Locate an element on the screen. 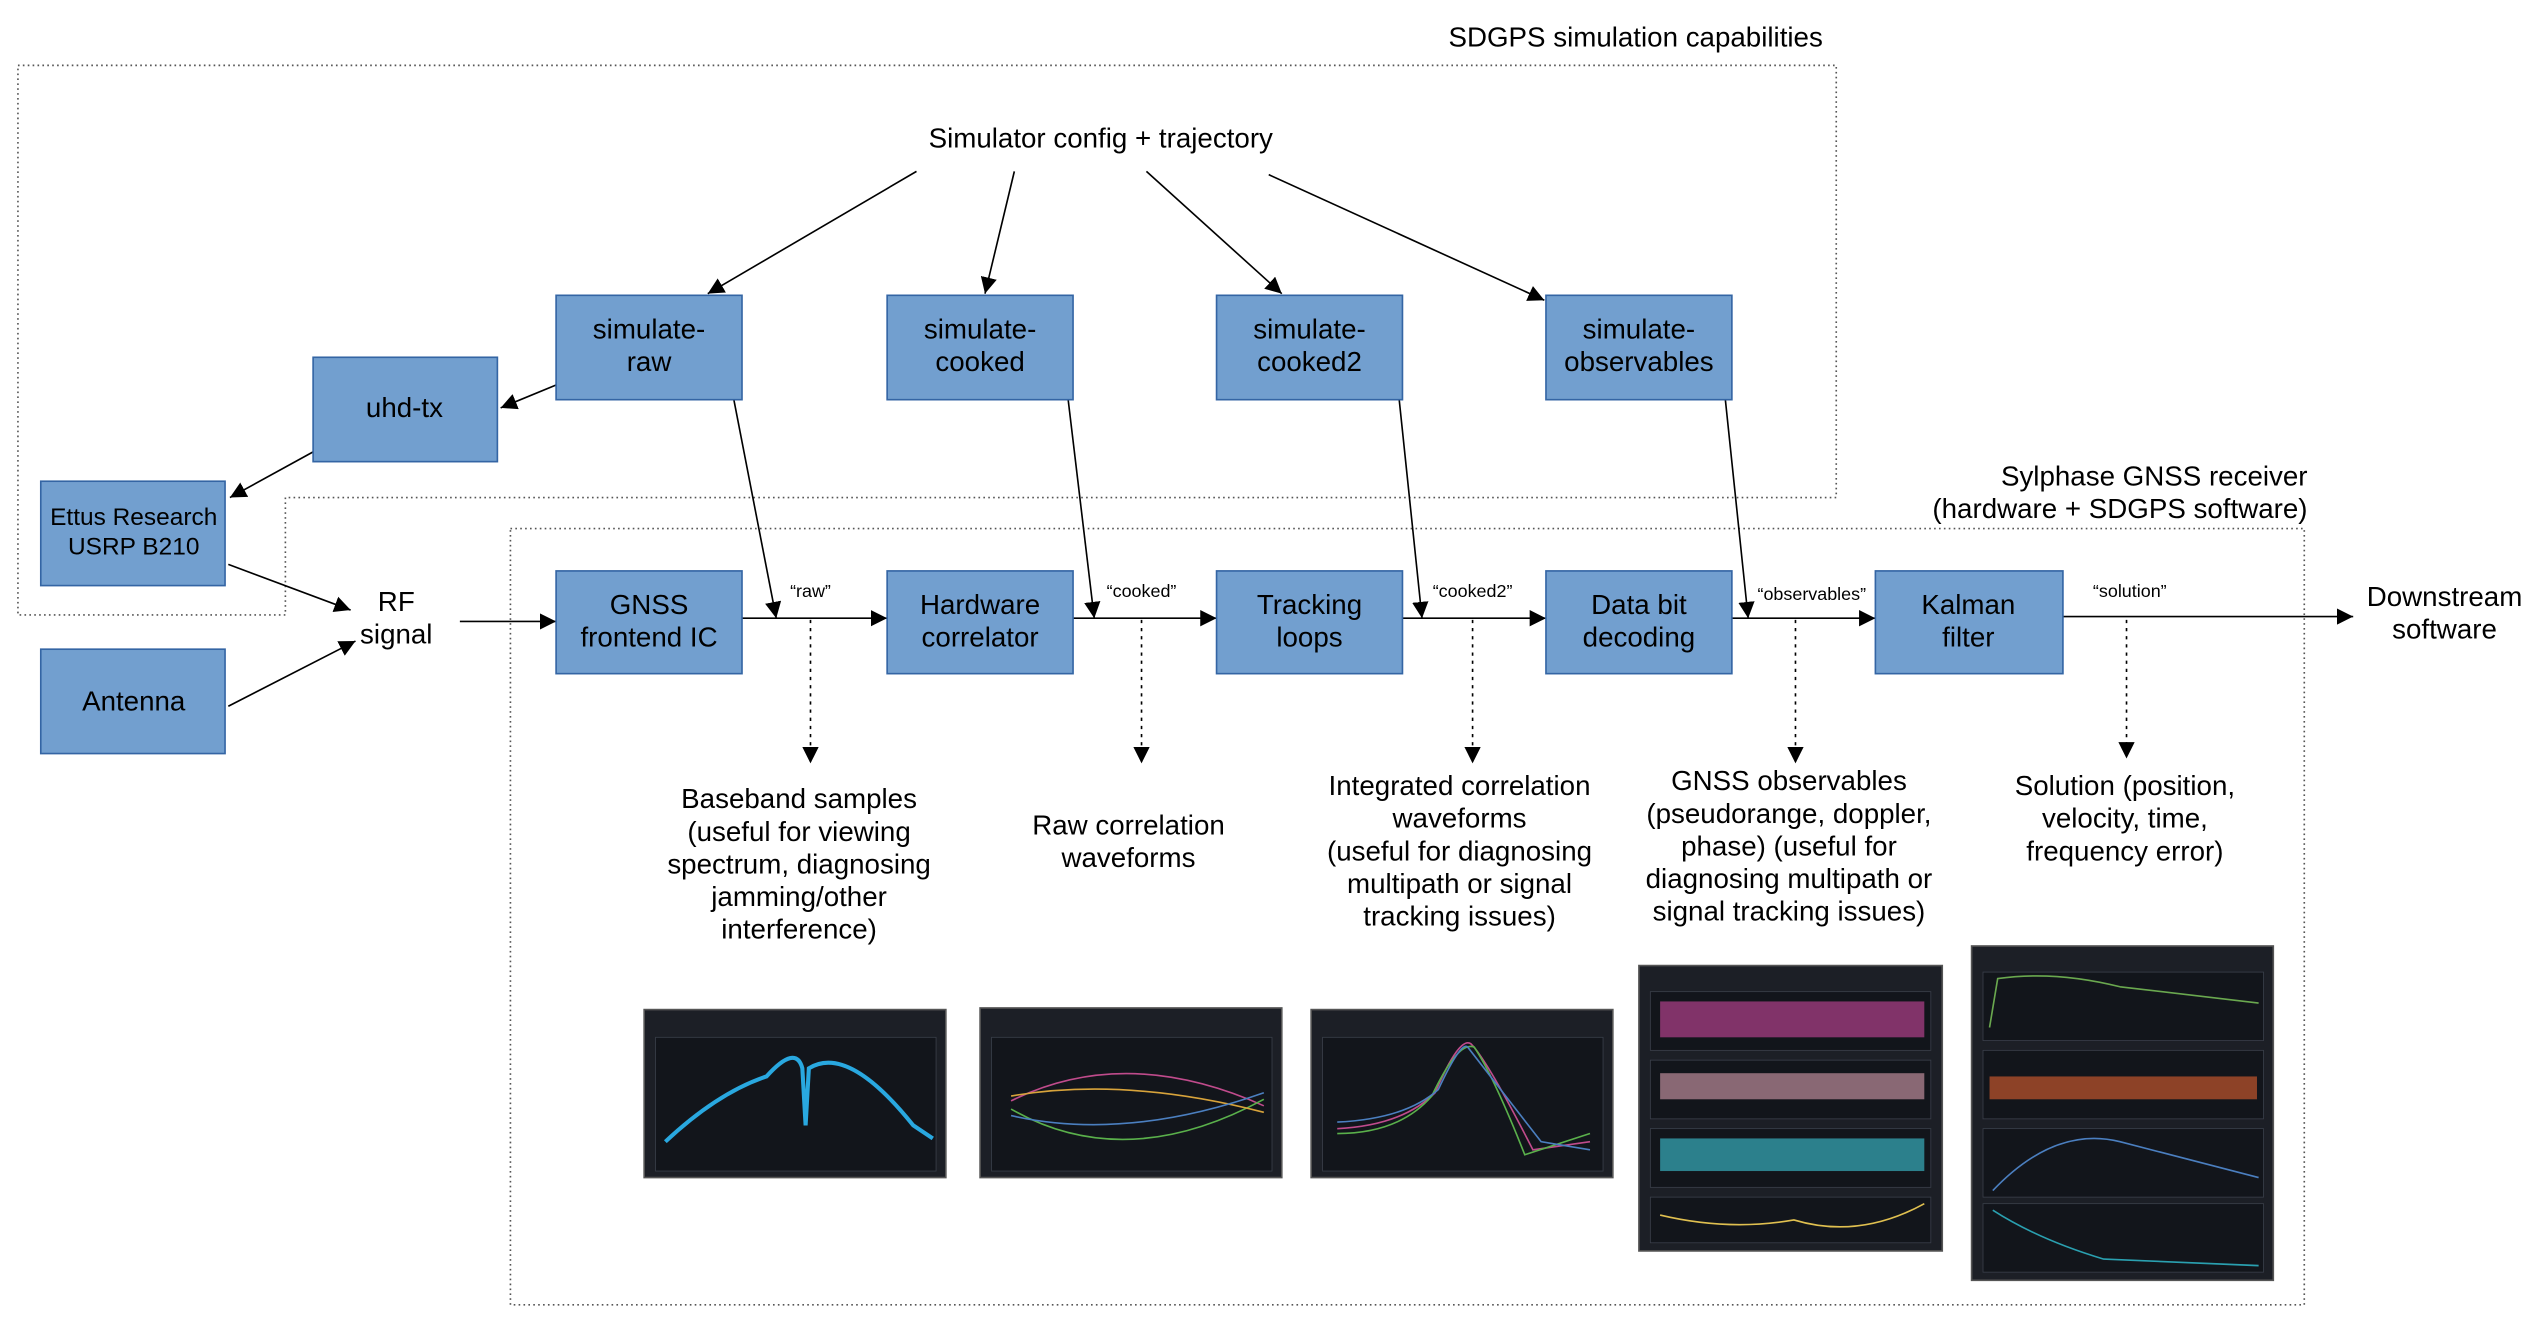  output-description: diagnosing multipath or is located at coordinates (1789, 878).